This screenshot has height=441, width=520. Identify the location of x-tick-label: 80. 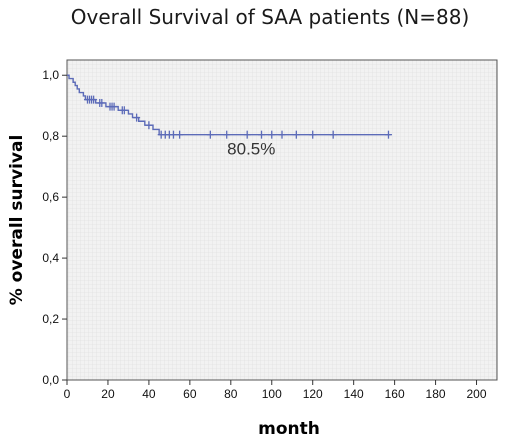
(231, 394).